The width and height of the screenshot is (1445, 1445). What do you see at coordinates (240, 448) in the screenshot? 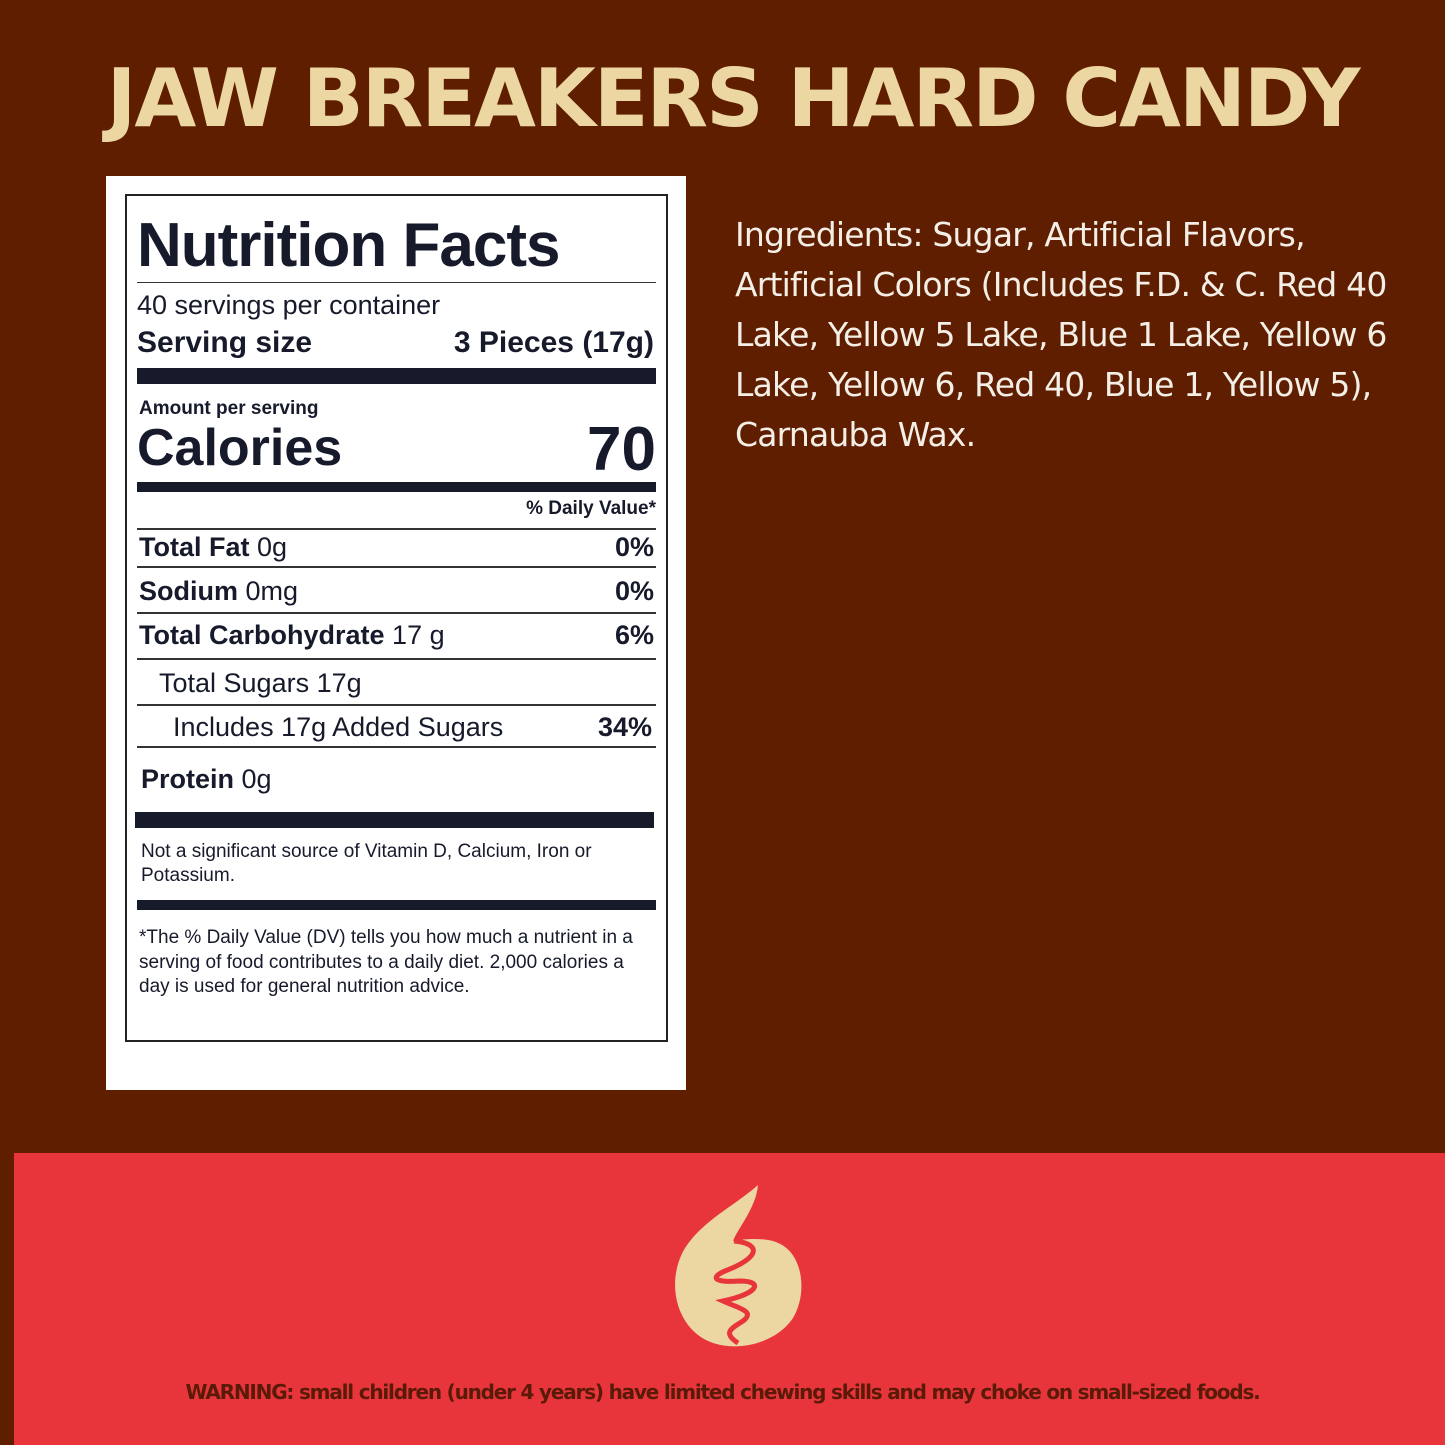
I see `calories-label: Calories` at bounding box center [240, 448].